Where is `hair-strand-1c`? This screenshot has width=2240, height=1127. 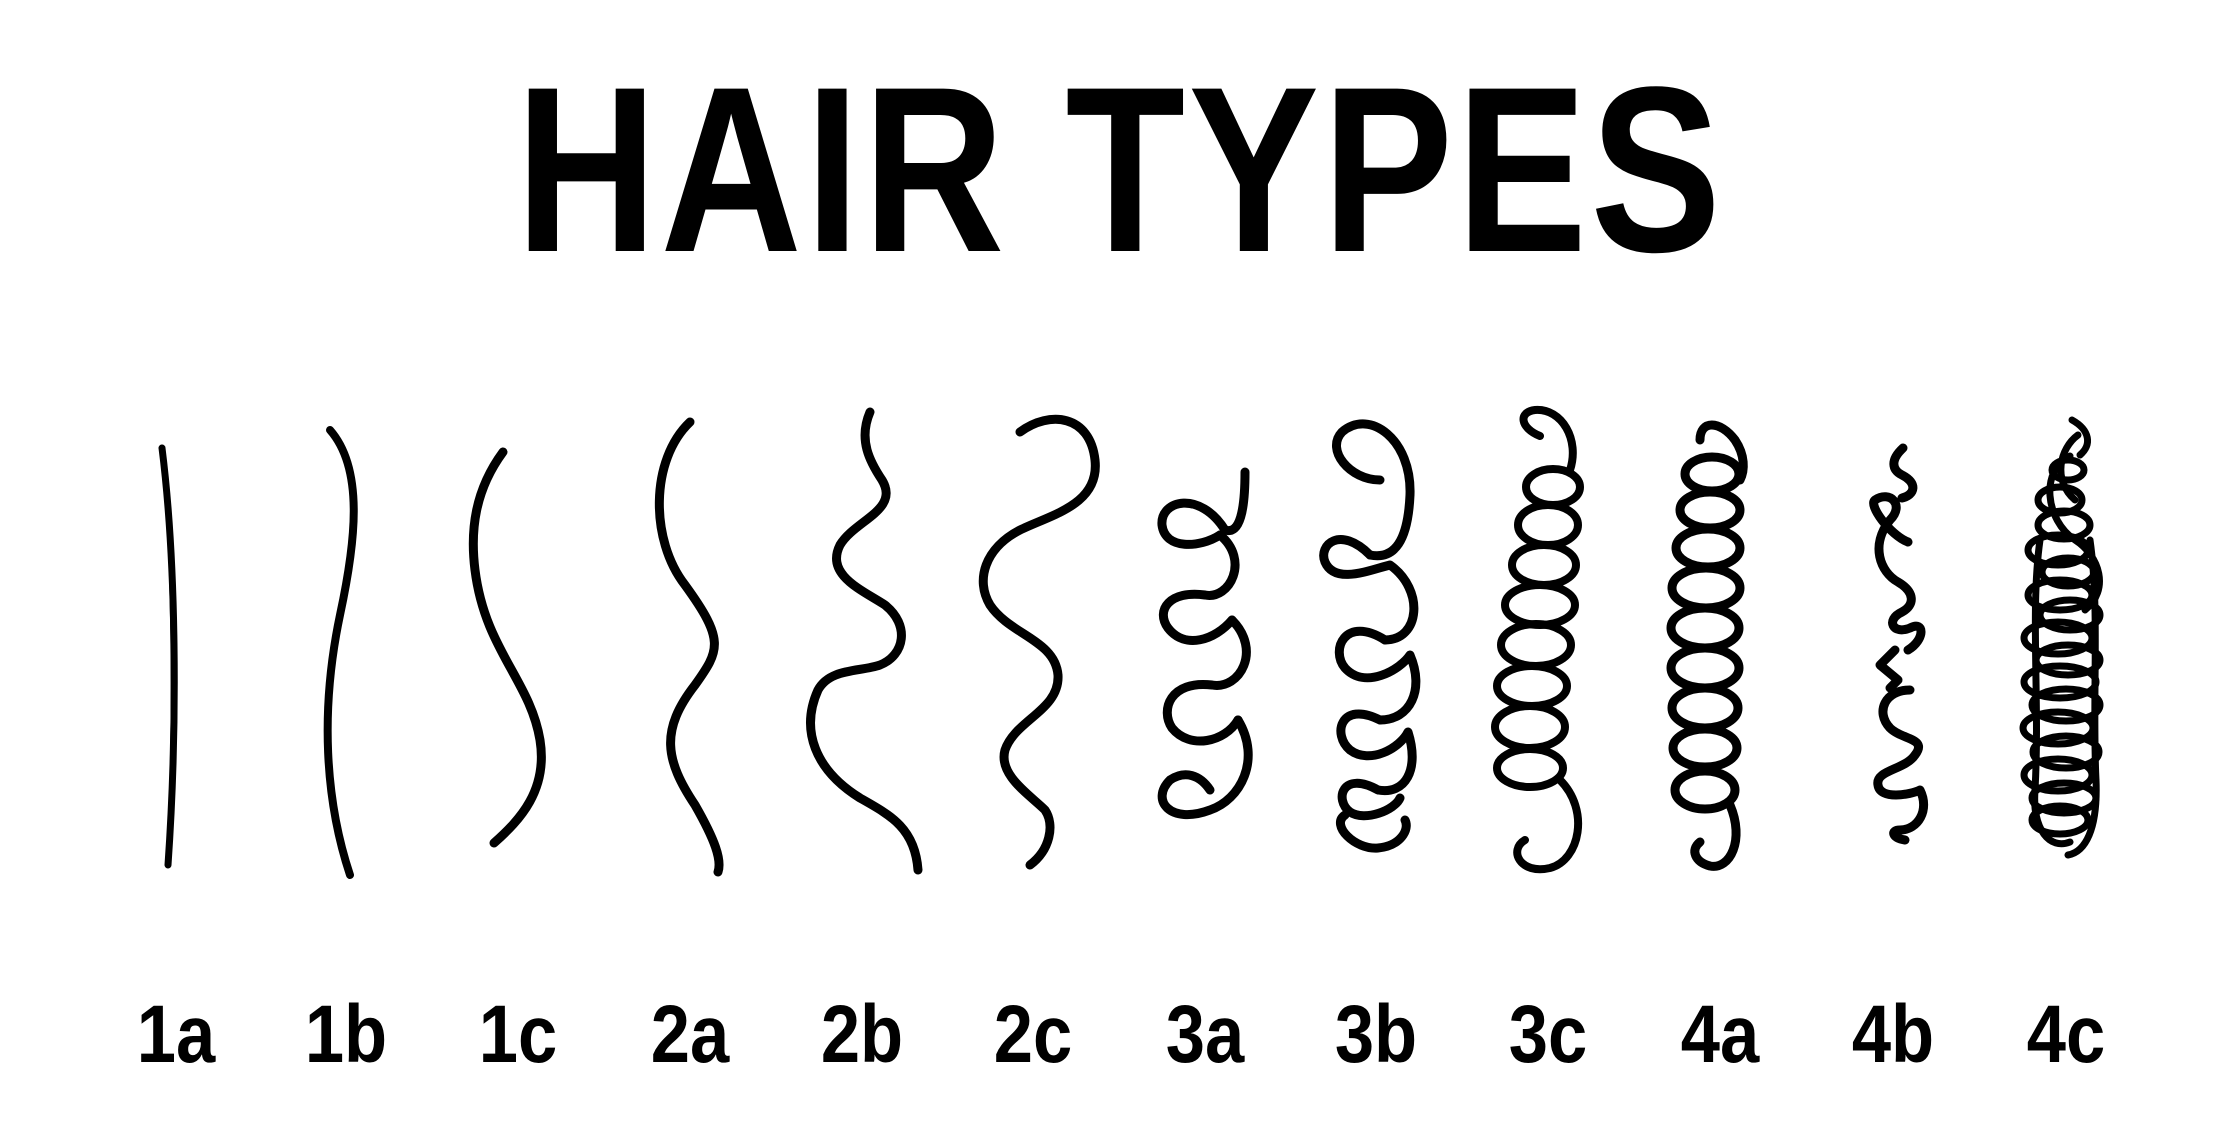 hair-strand-1c is located at coordinates (507, 647).